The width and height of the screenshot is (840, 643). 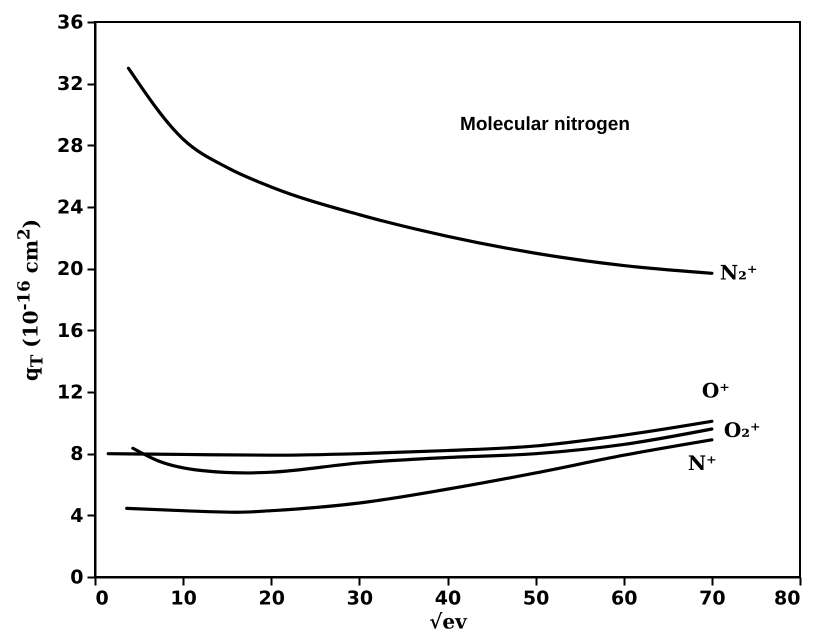 I want to click on annotation: Molecular nitrogen, so click(x=545, y=124).